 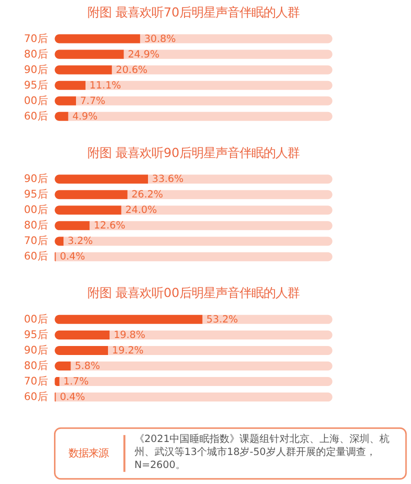 I want to click on data-label: 3.2%, so click(x=80, y=242).